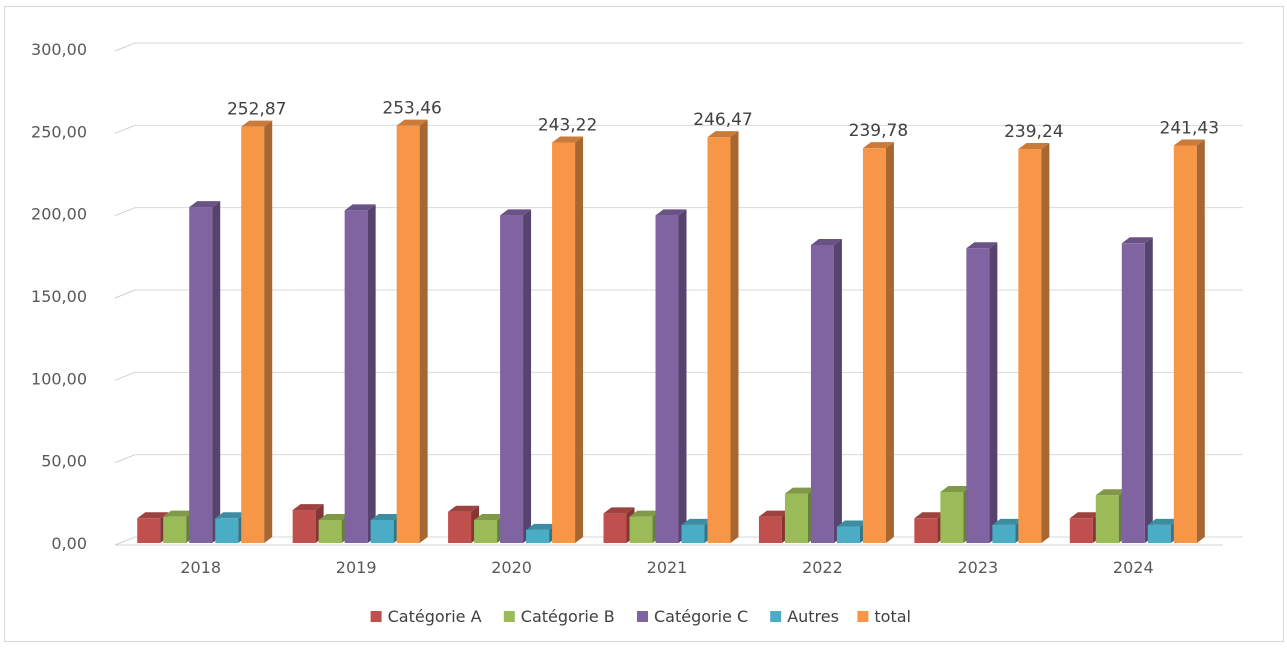 The width and height of the screenshot is (1287, 648). I want to click on data-label: 246,47, so click(722, 120).